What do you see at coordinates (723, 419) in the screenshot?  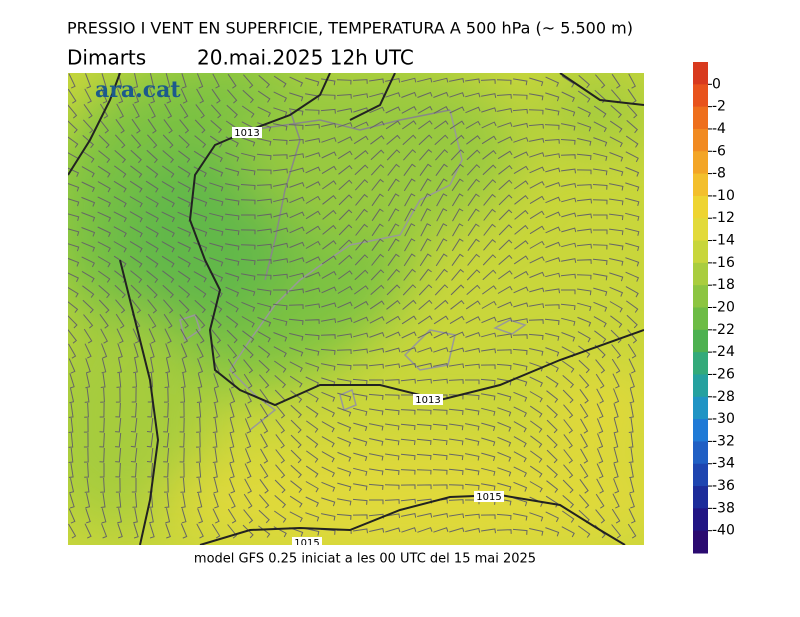 I see `colorbar-label: -30` at bounding box center [723, 419].